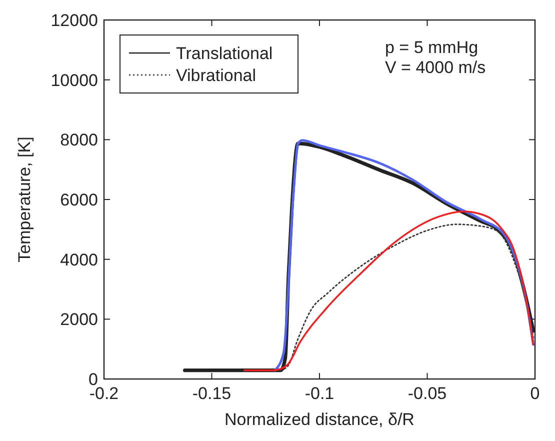 The width and height of the screenshot is (555, 441). What do you see at coordinates (535, 393) in the screenshot?
I see `x-tick-label: 0` at bounding box center [535, 393].